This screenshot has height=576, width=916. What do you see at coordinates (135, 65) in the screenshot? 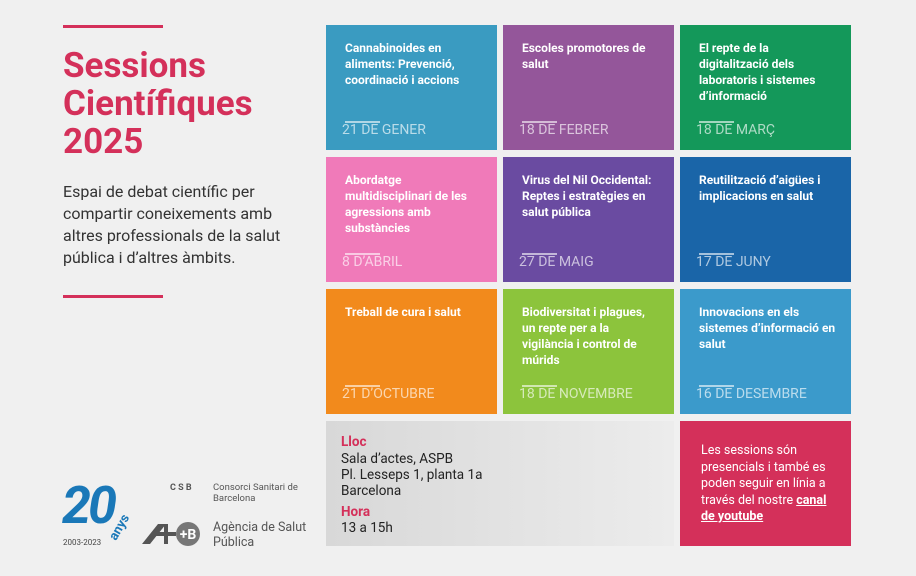
I see `title-line: Sessions` at bounding box center [135, 65].